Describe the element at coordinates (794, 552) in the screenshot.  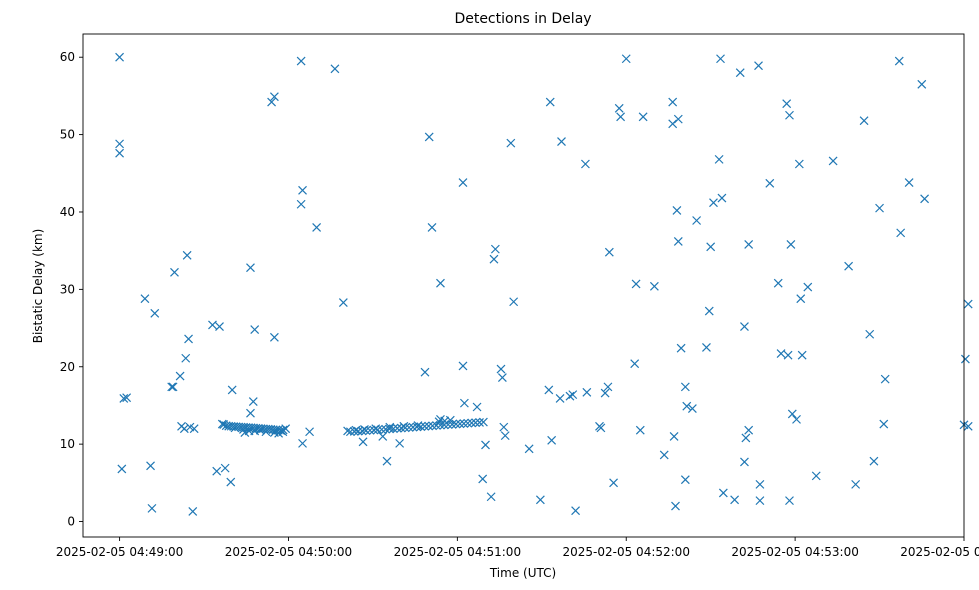
I see `x-tick-label: 2025-02-05 04:53:00` at that location.